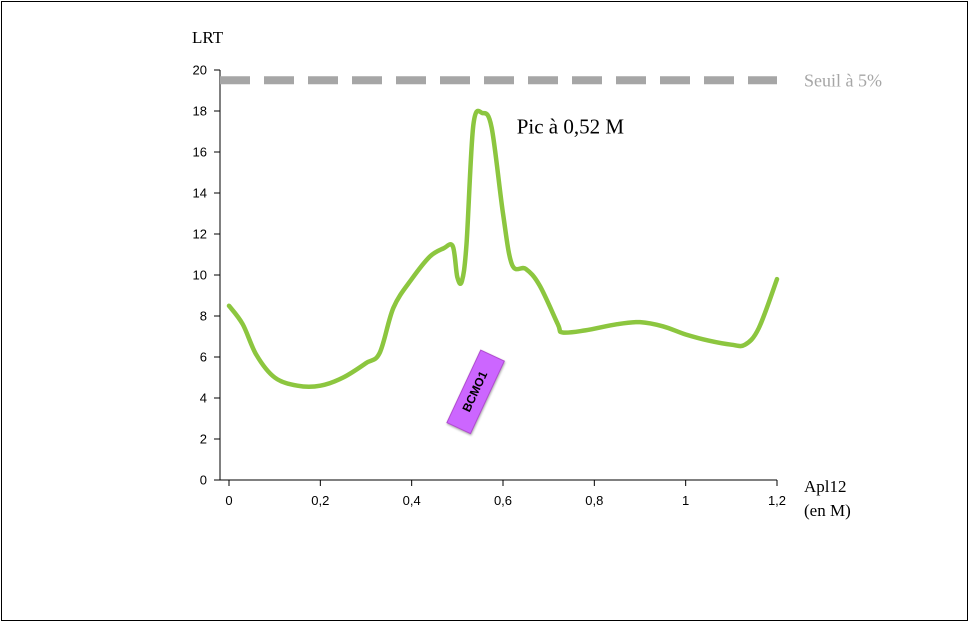 The width and height of the screenshot is (971, 621). Describe the element at coordinates (571, 127) in the screenshot. I see `peak-annotation: Pic à 0,52 M` at that location.